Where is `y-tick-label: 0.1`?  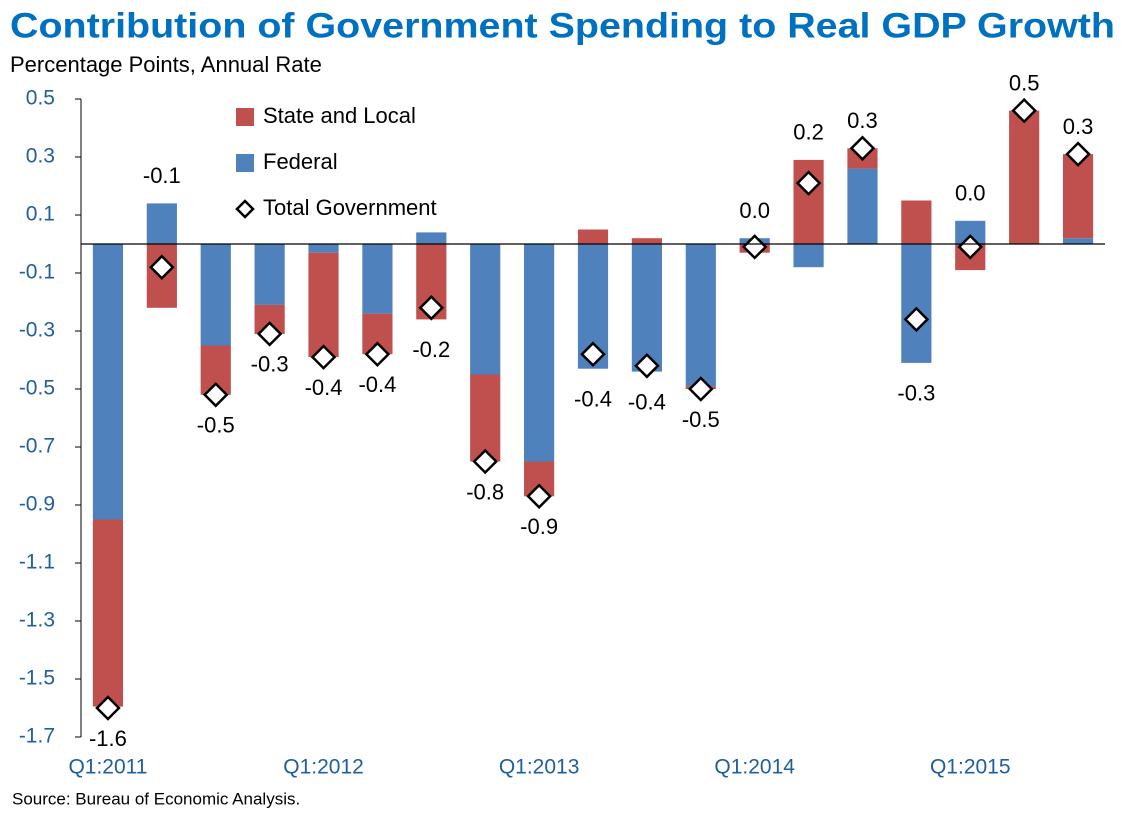 y-tick-label: 0.1 is located at coordinates (40, 214).